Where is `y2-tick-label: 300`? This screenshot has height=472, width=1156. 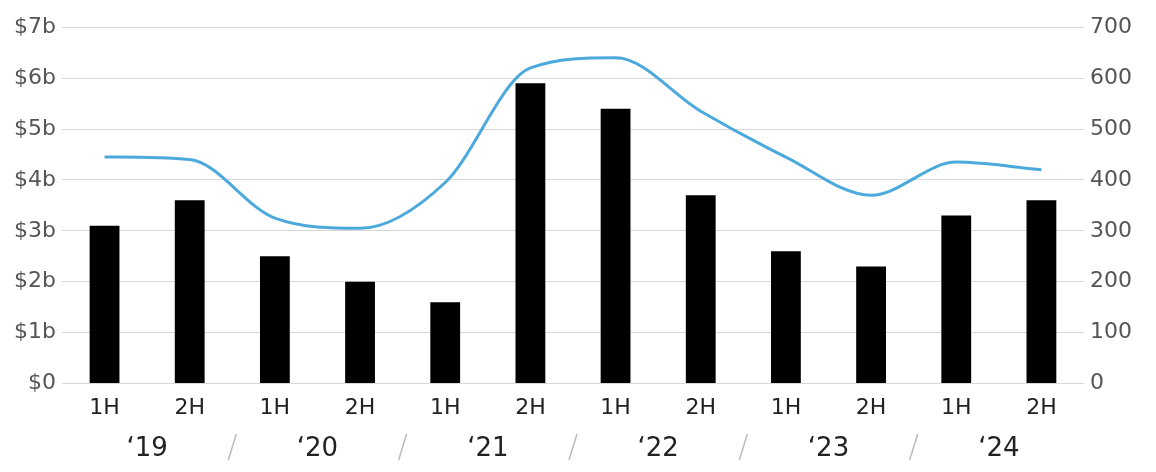 y2-tick-label: 300 is located at coordinates (1111, 229).